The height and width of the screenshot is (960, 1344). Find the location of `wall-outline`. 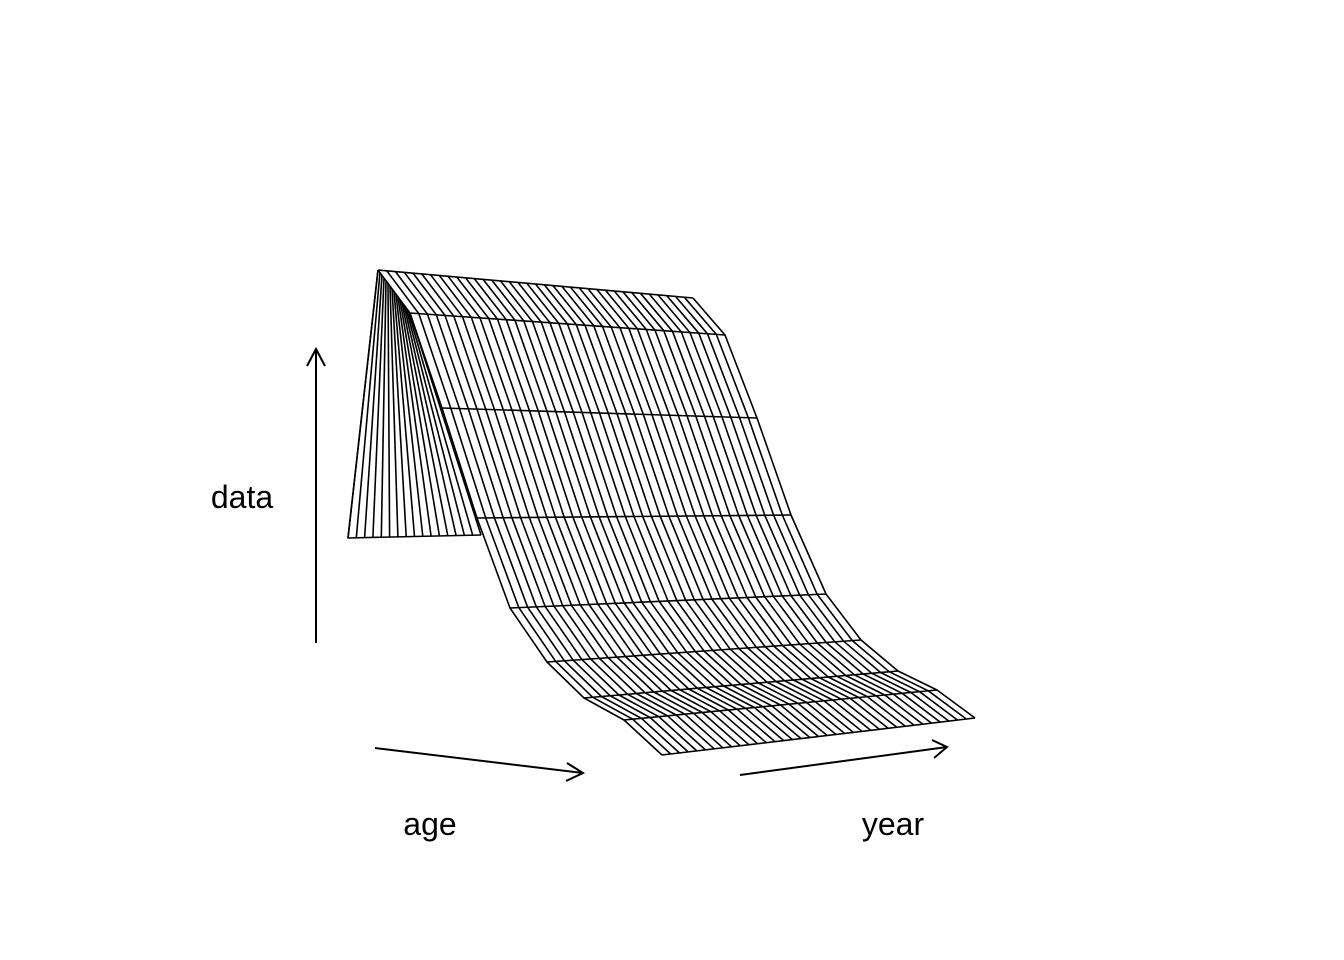

wall-outline is located at coordinates (414, 404).